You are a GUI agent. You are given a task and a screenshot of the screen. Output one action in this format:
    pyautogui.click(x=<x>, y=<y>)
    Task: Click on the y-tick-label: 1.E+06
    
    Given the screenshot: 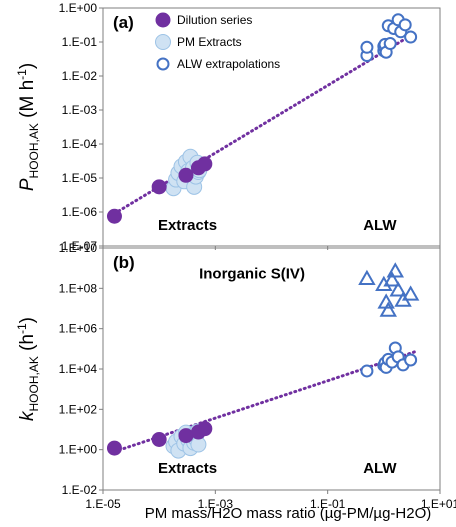 What is the action you would take?
    pyautogui.click(x=78, y=329)
    